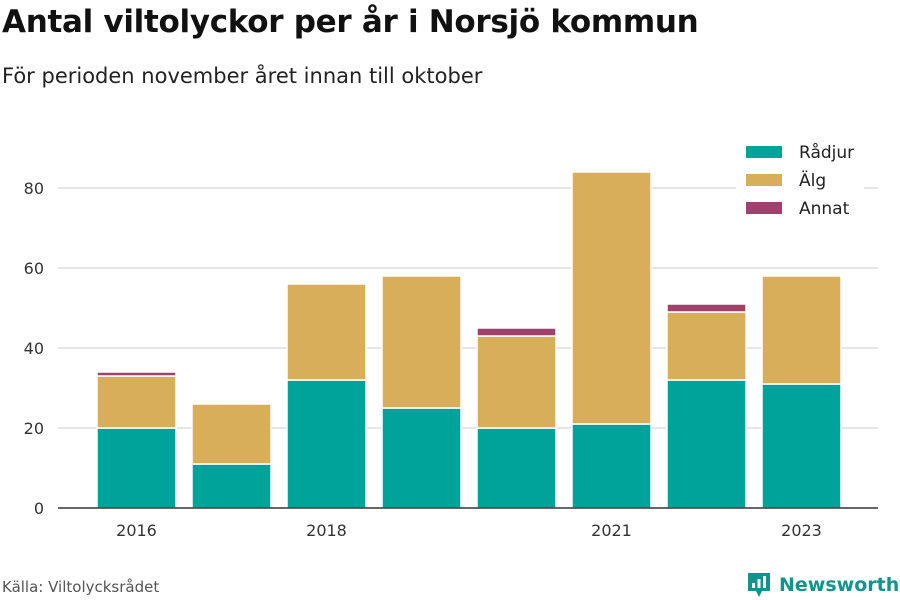 The image size is (900, 600). I want to click on newsworthy-logo-icon, so click(759, 585).